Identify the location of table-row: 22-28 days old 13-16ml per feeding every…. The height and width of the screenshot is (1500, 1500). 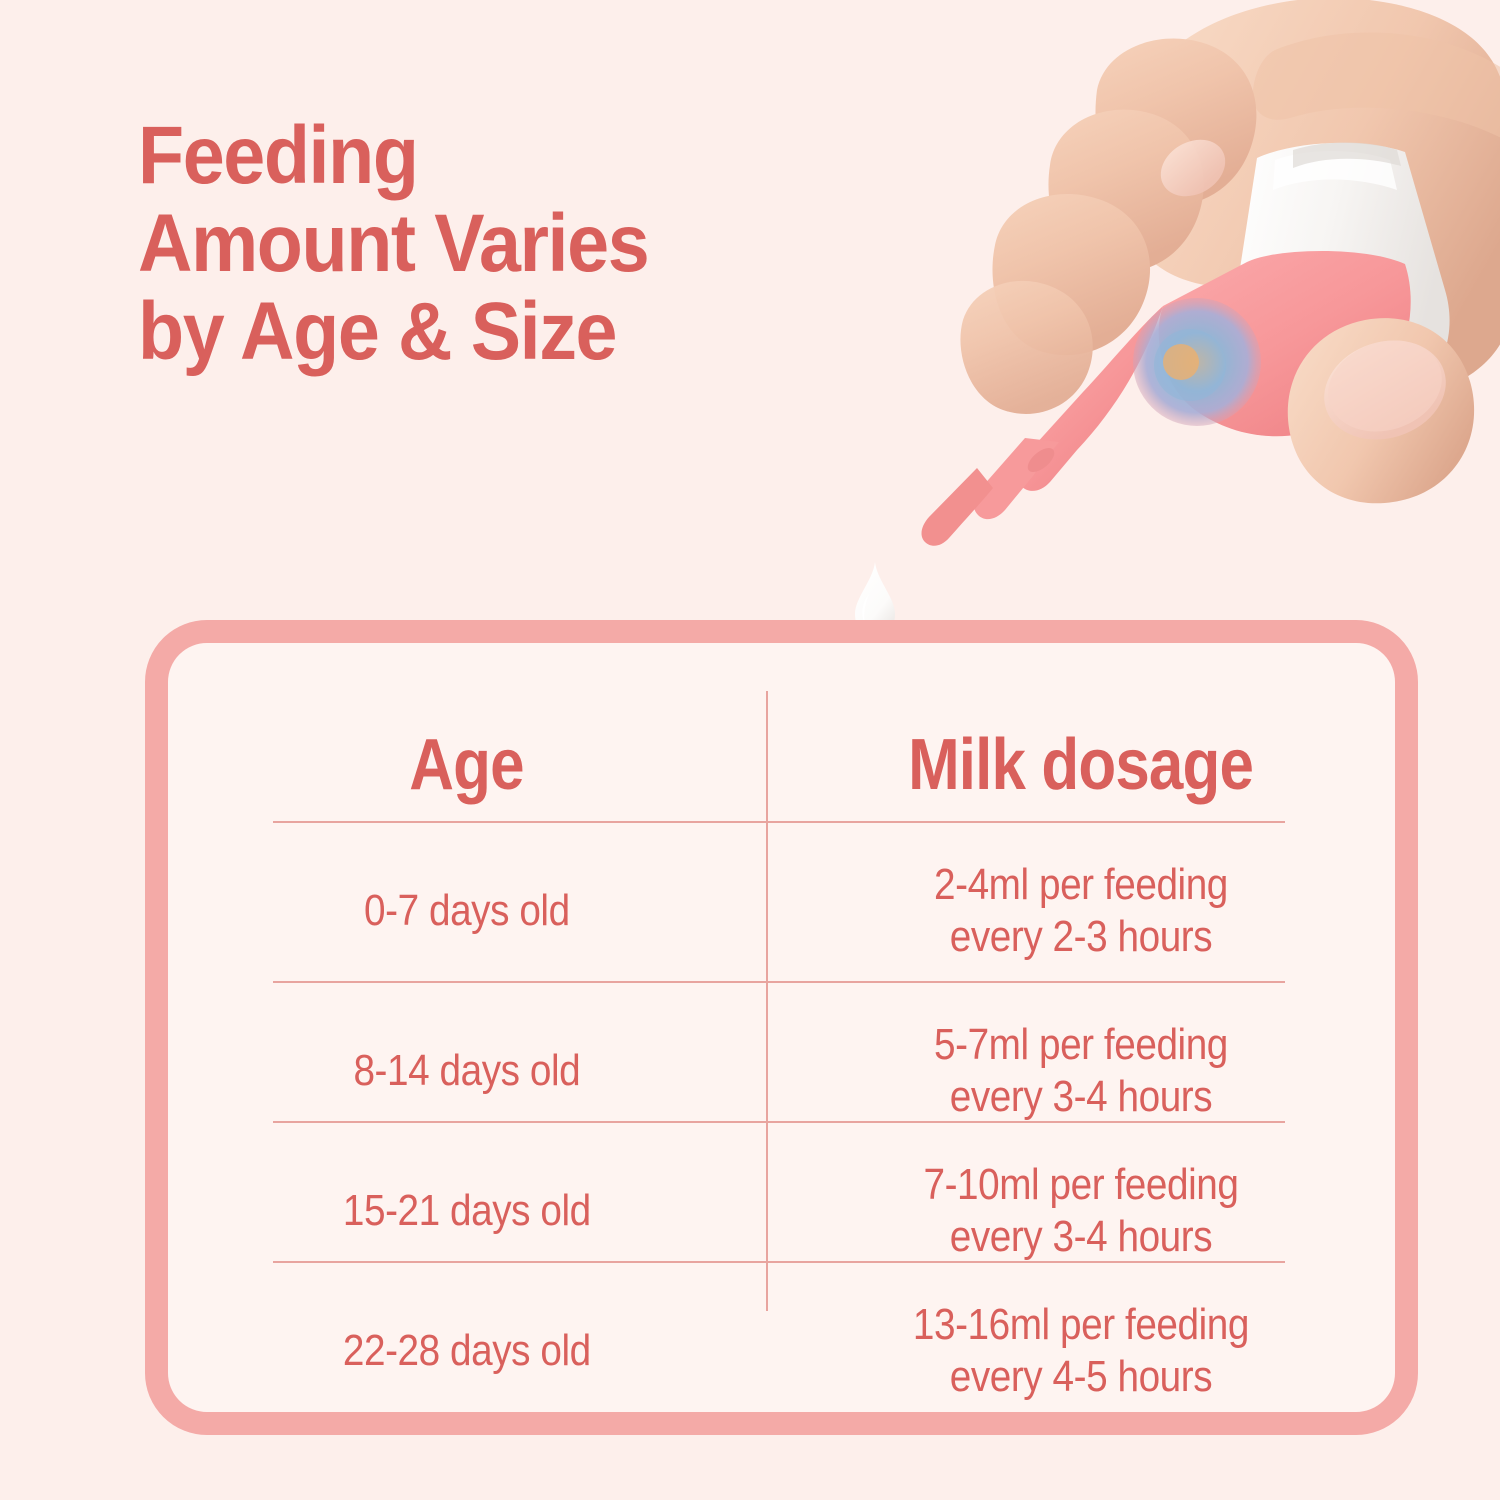
(781, 1351).